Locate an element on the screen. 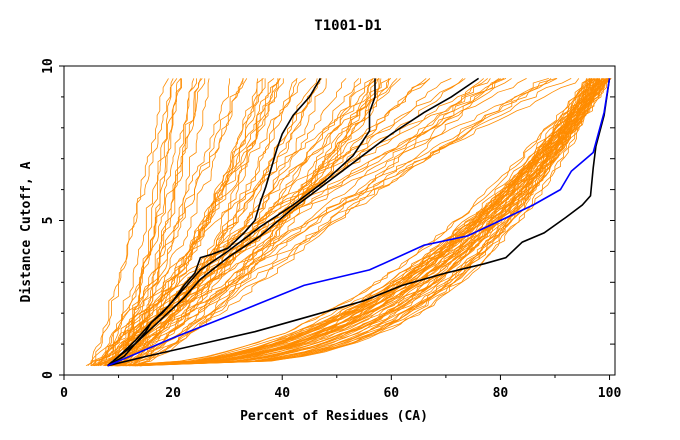  y-axis-label: Distance Cutoff, A is located at coordinates (26, 231).